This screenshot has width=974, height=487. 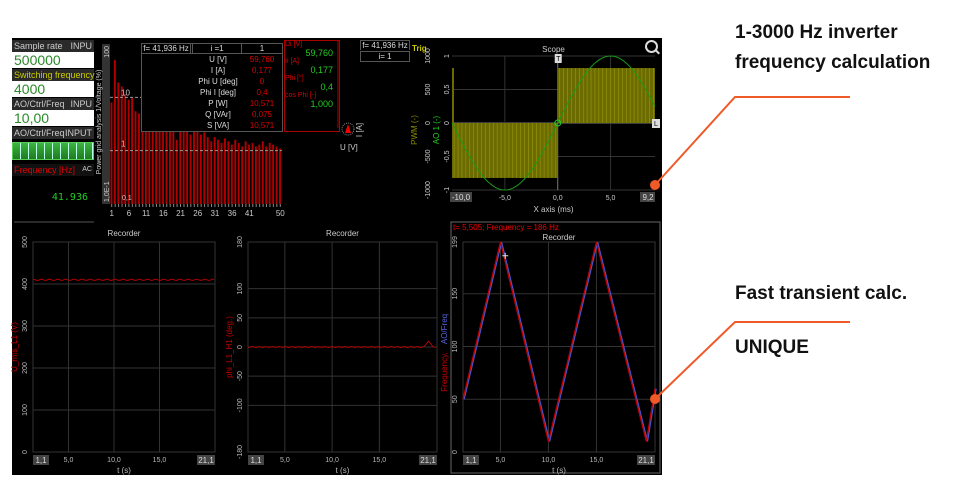 I want to click on y-axis-band, so click(x=106, y=124).